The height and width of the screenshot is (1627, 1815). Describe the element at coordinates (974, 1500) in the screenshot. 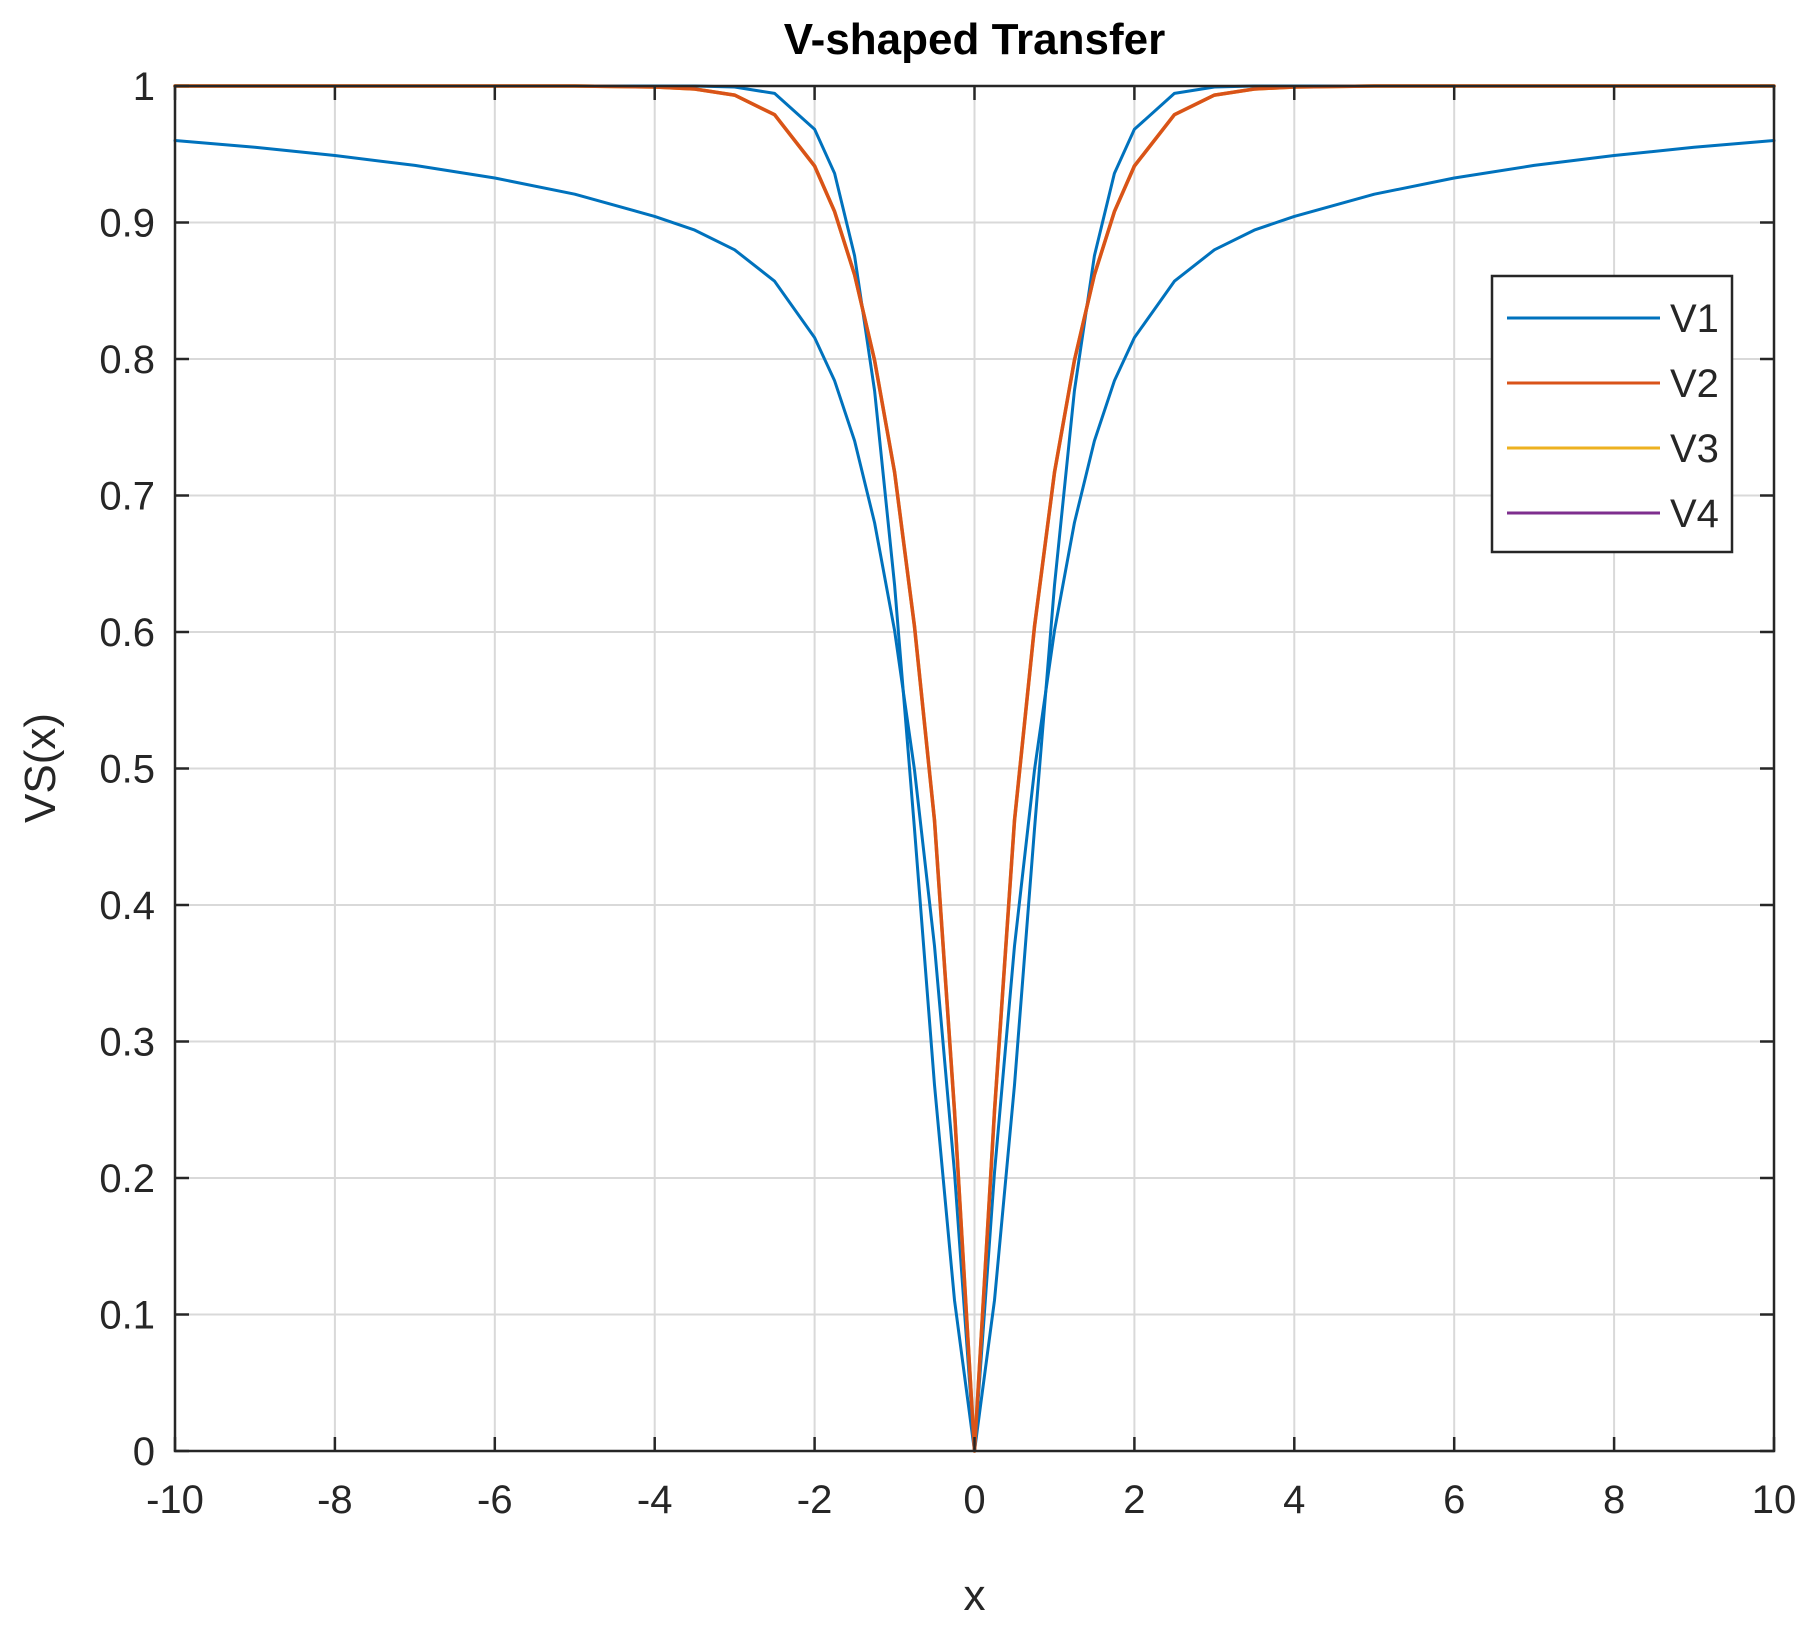

I see `x-tick-label: 0` at that location.